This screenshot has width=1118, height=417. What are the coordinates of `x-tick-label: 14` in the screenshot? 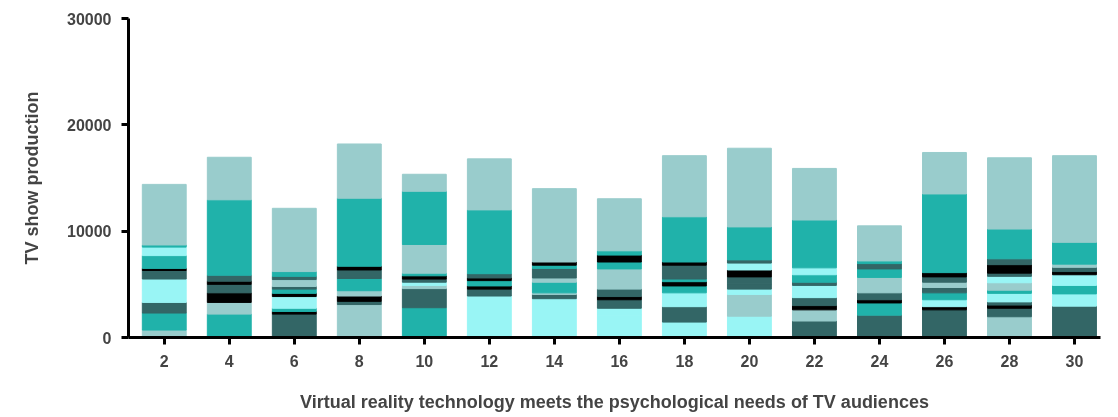 It's located at (554, 361).